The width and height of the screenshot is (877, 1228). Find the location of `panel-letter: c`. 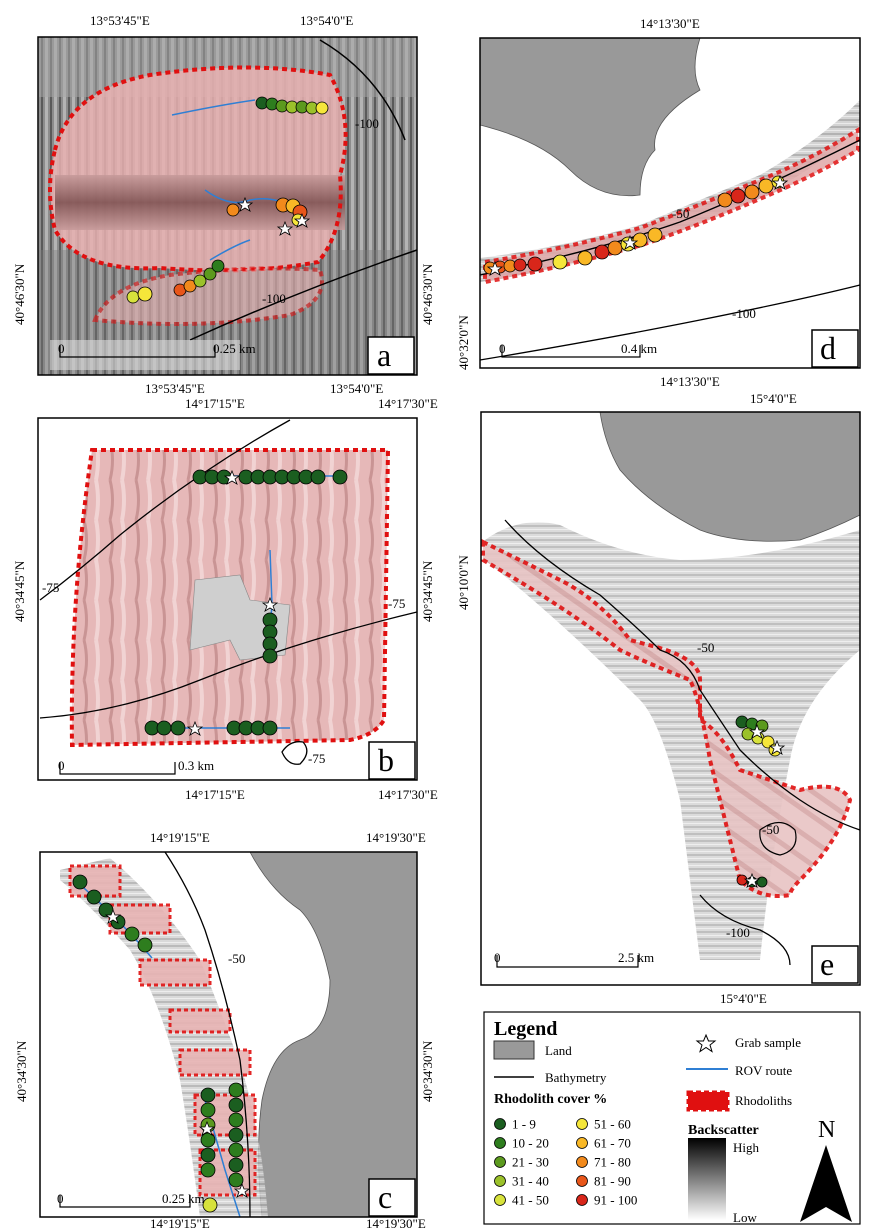

panel-letter: c is located at coordinates (385, 1197).